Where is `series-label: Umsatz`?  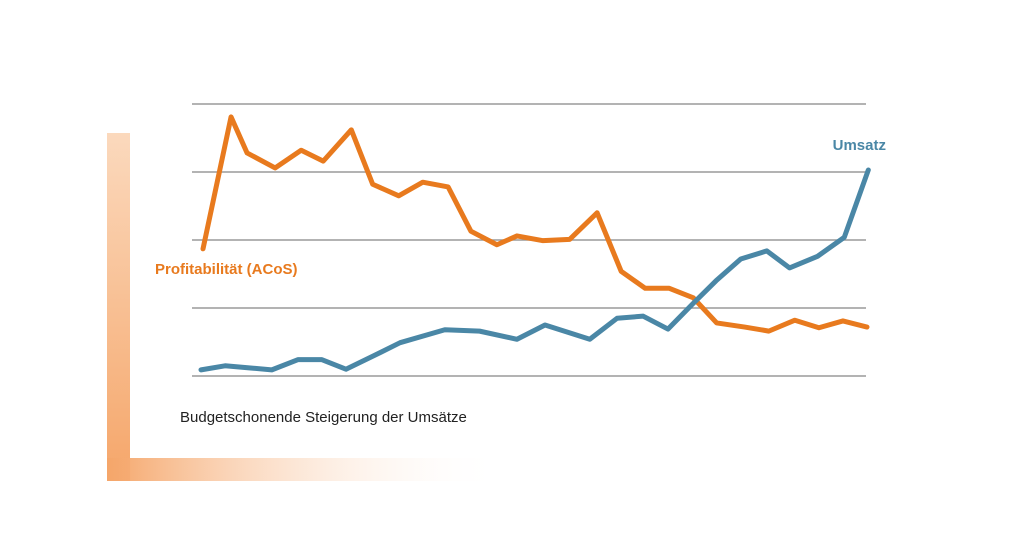
series-label: Umsatz is located at coordinates (859, 145).